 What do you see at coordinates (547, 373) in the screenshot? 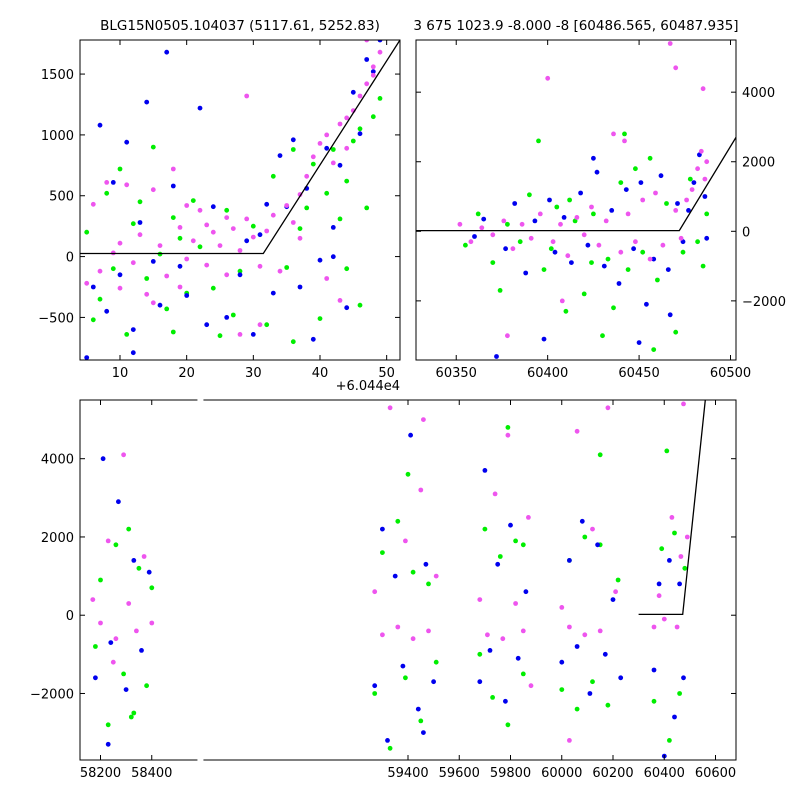
I see `x-tick-label: 60400` at bounding box center [547, 373].